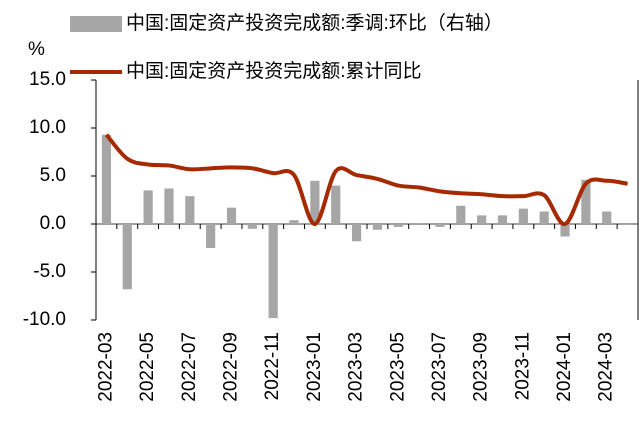  Describe the element at coordinates (36, 49) in the screenshot. I see `y-unit: %` at that location.